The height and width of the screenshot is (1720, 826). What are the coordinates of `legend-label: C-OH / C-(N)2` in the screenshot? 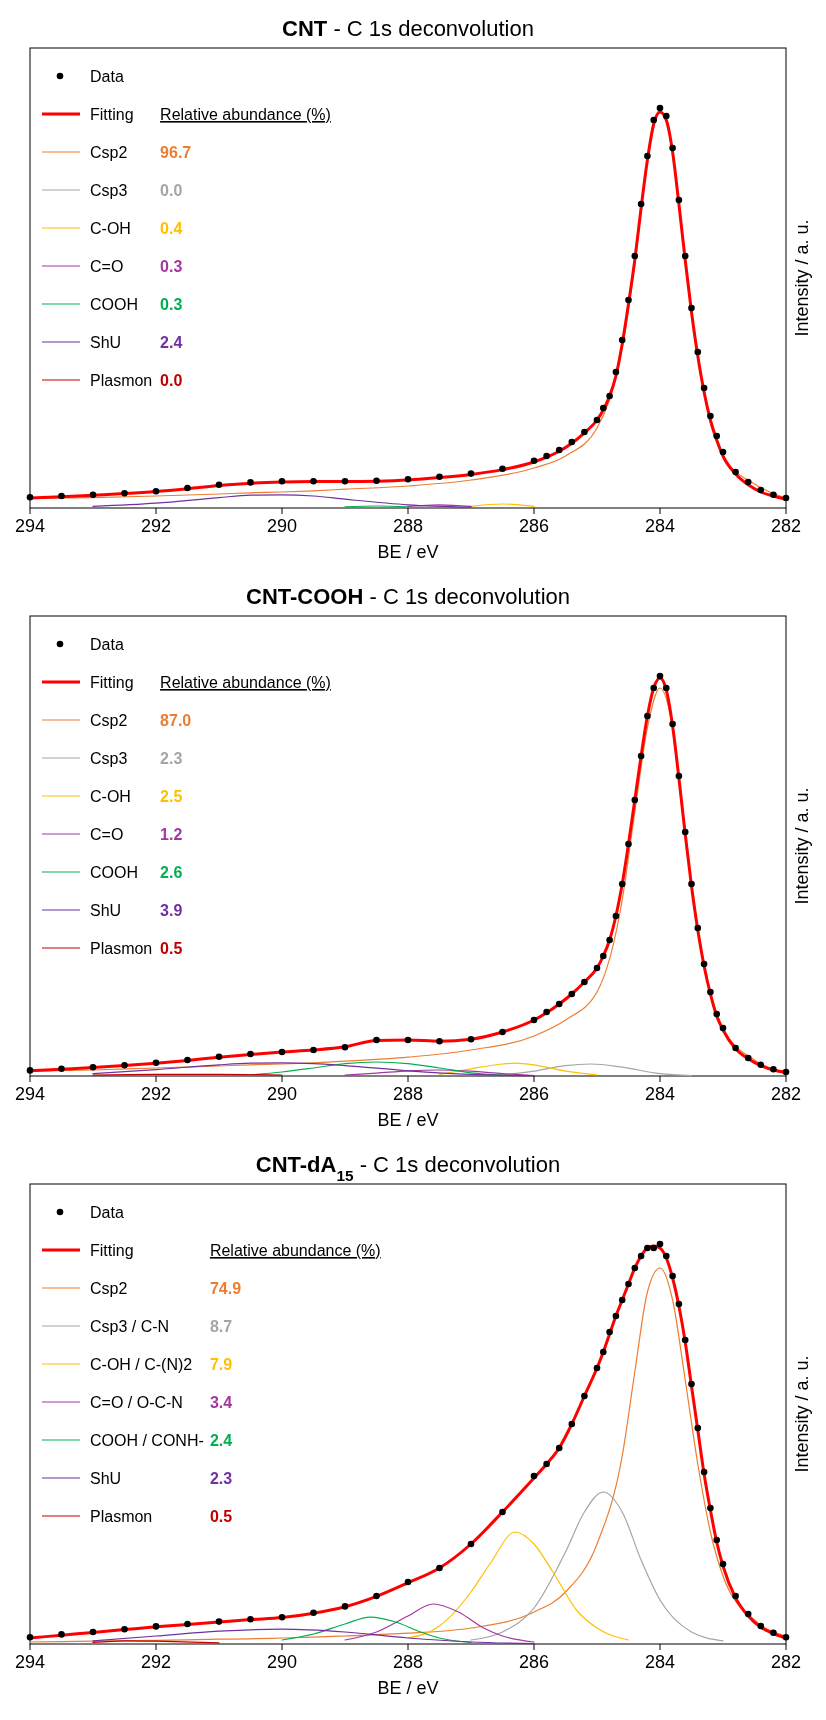 It's located at (141, 1364).